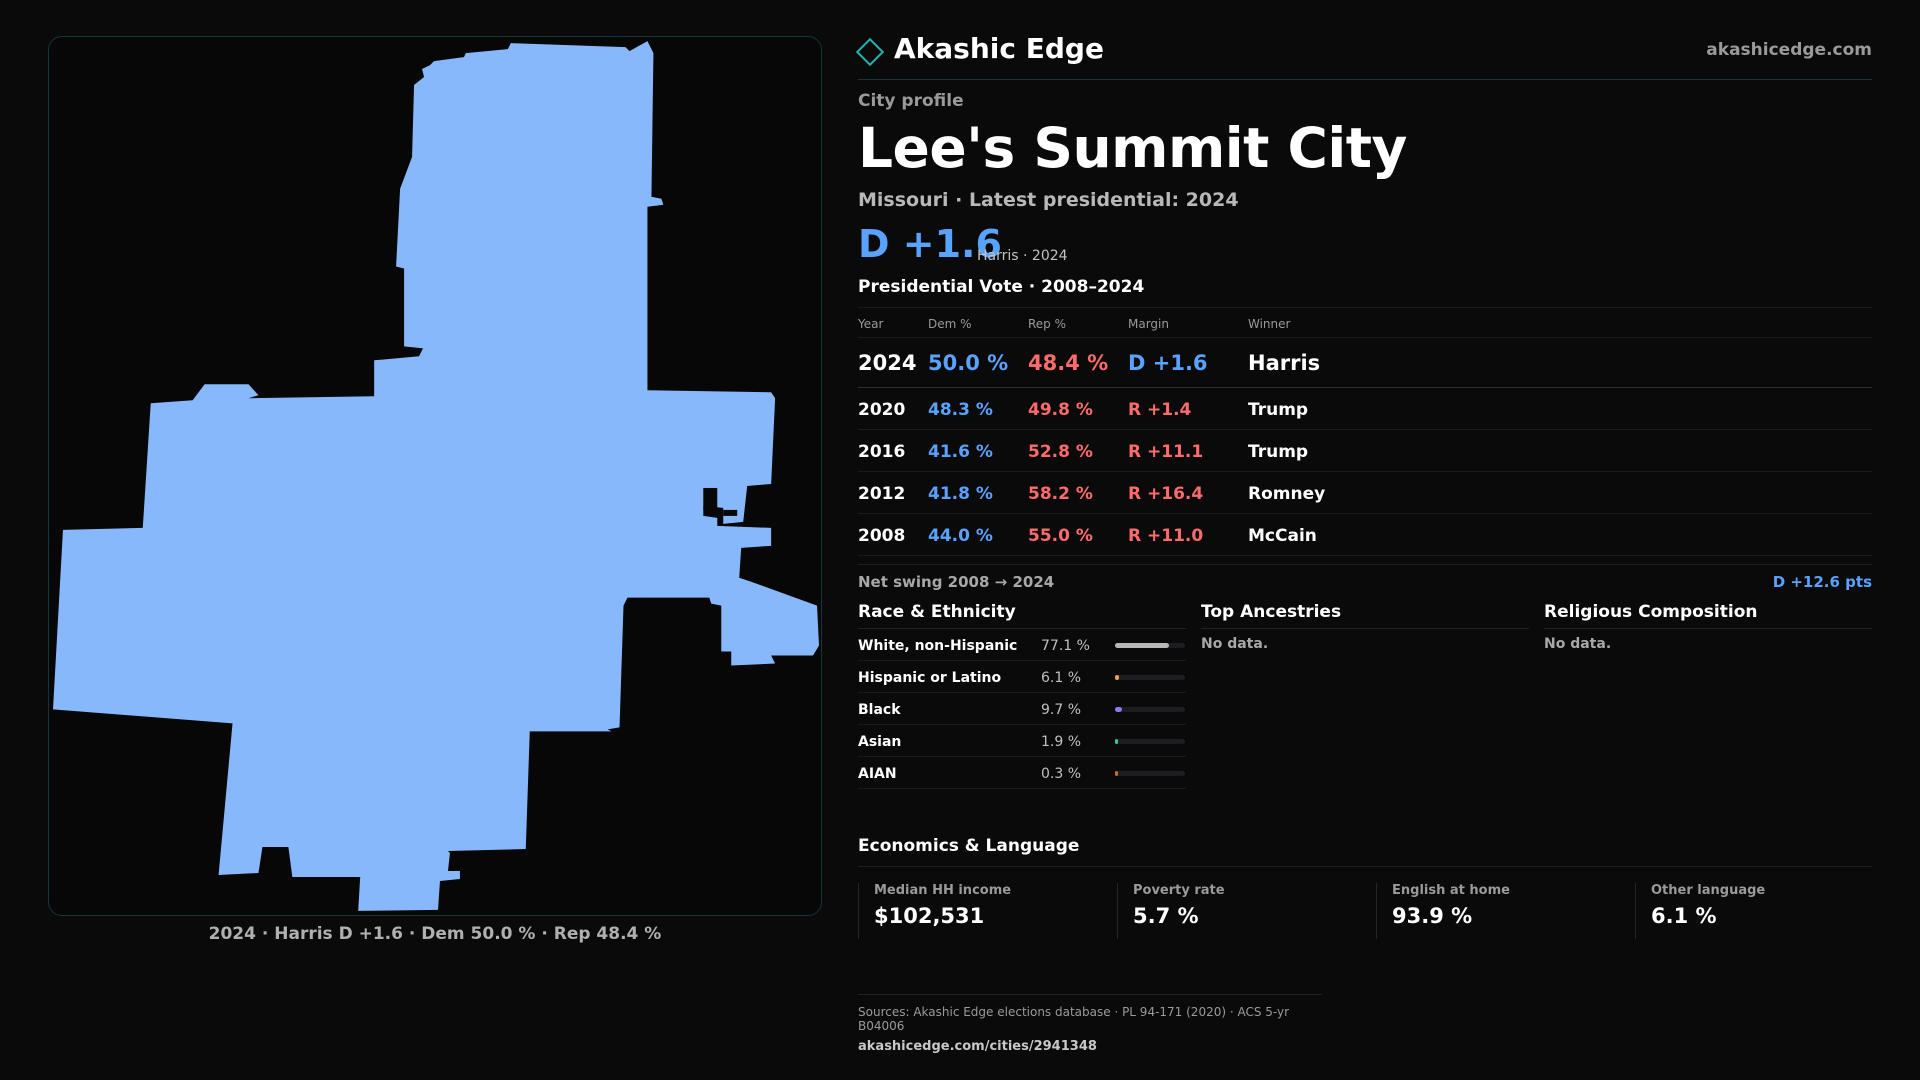  What do you see at coordinates (930, 678) in the screenshot?
I see `race-label: Hispanic or Latino` at bounding box center [930, 678].